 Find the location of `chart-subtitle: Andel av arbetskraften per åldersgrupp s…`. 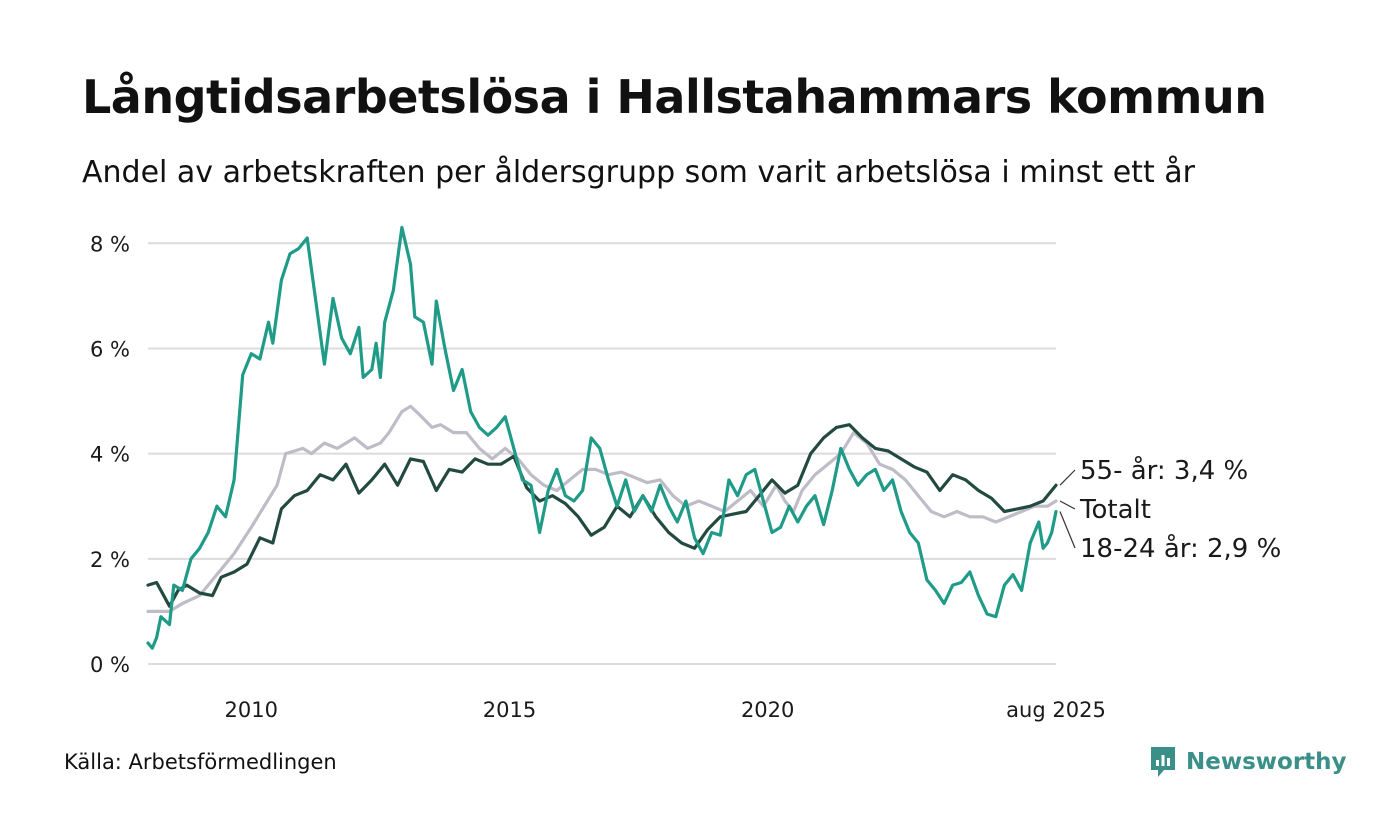

chart-subtitle: Andel av arbetskraften per åldersgrupp s… is located at coordinates (638, 172).